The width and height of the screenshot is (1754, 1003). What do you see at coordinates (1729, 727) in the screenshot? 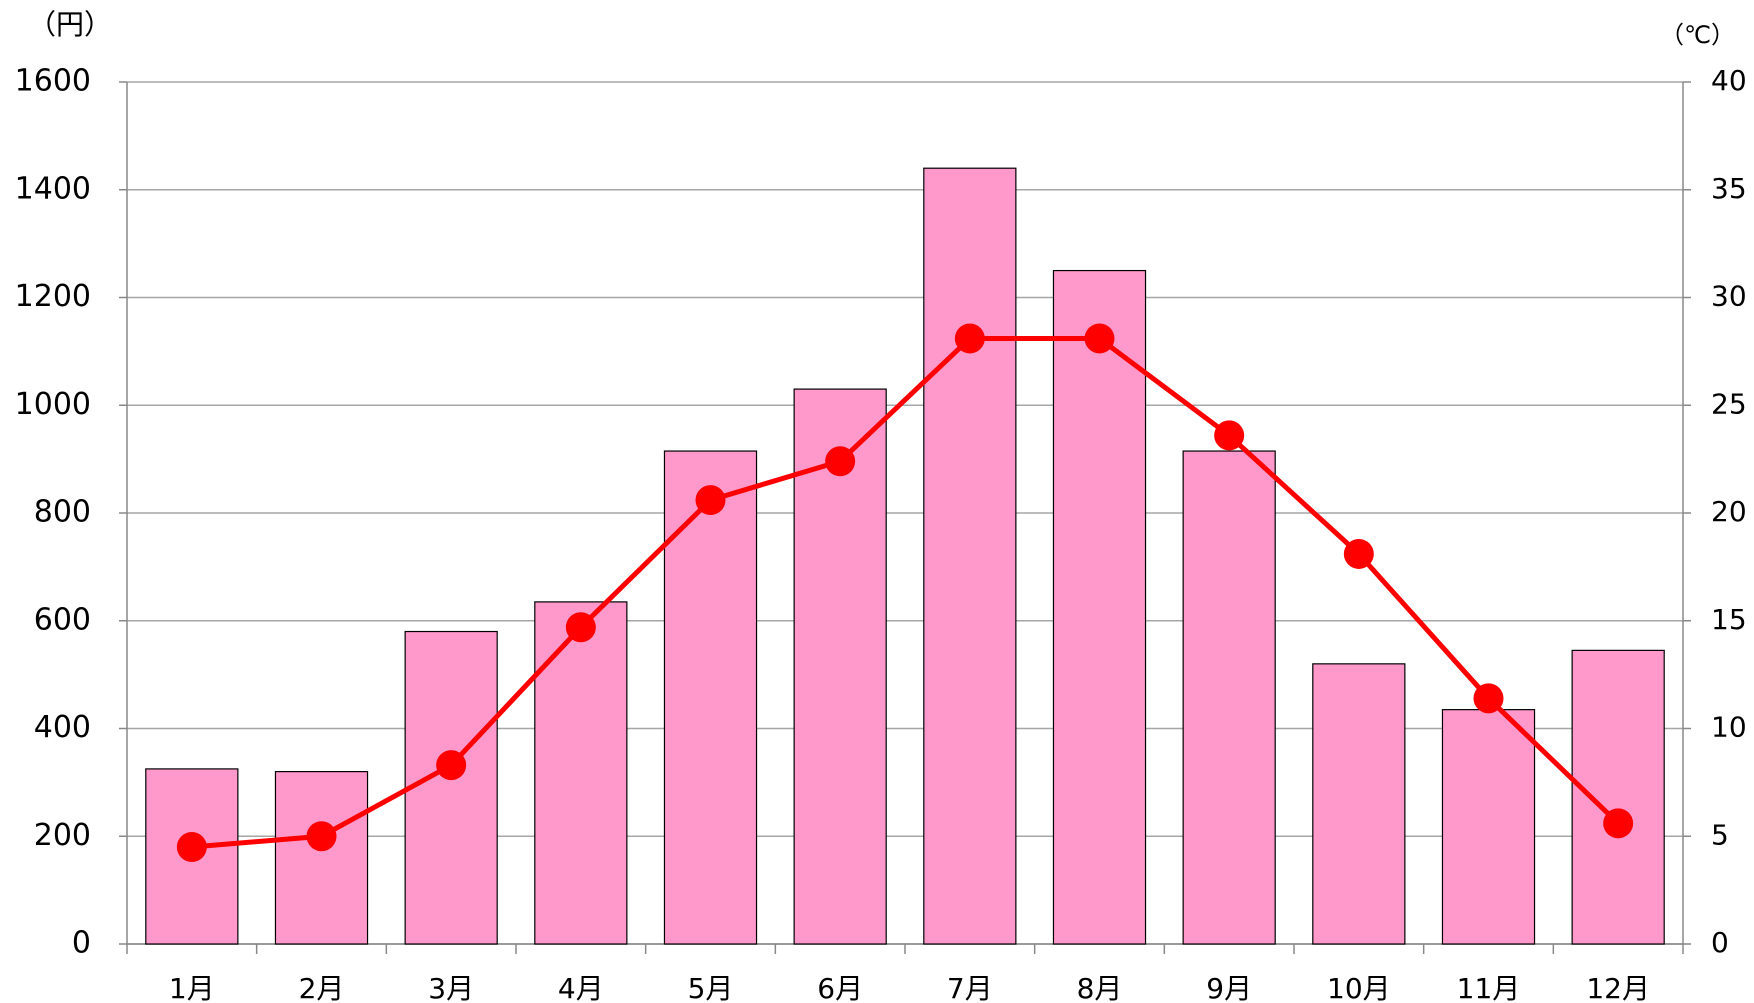
I see `y2-tick-label: 10` at bounding box center [1729, 727].